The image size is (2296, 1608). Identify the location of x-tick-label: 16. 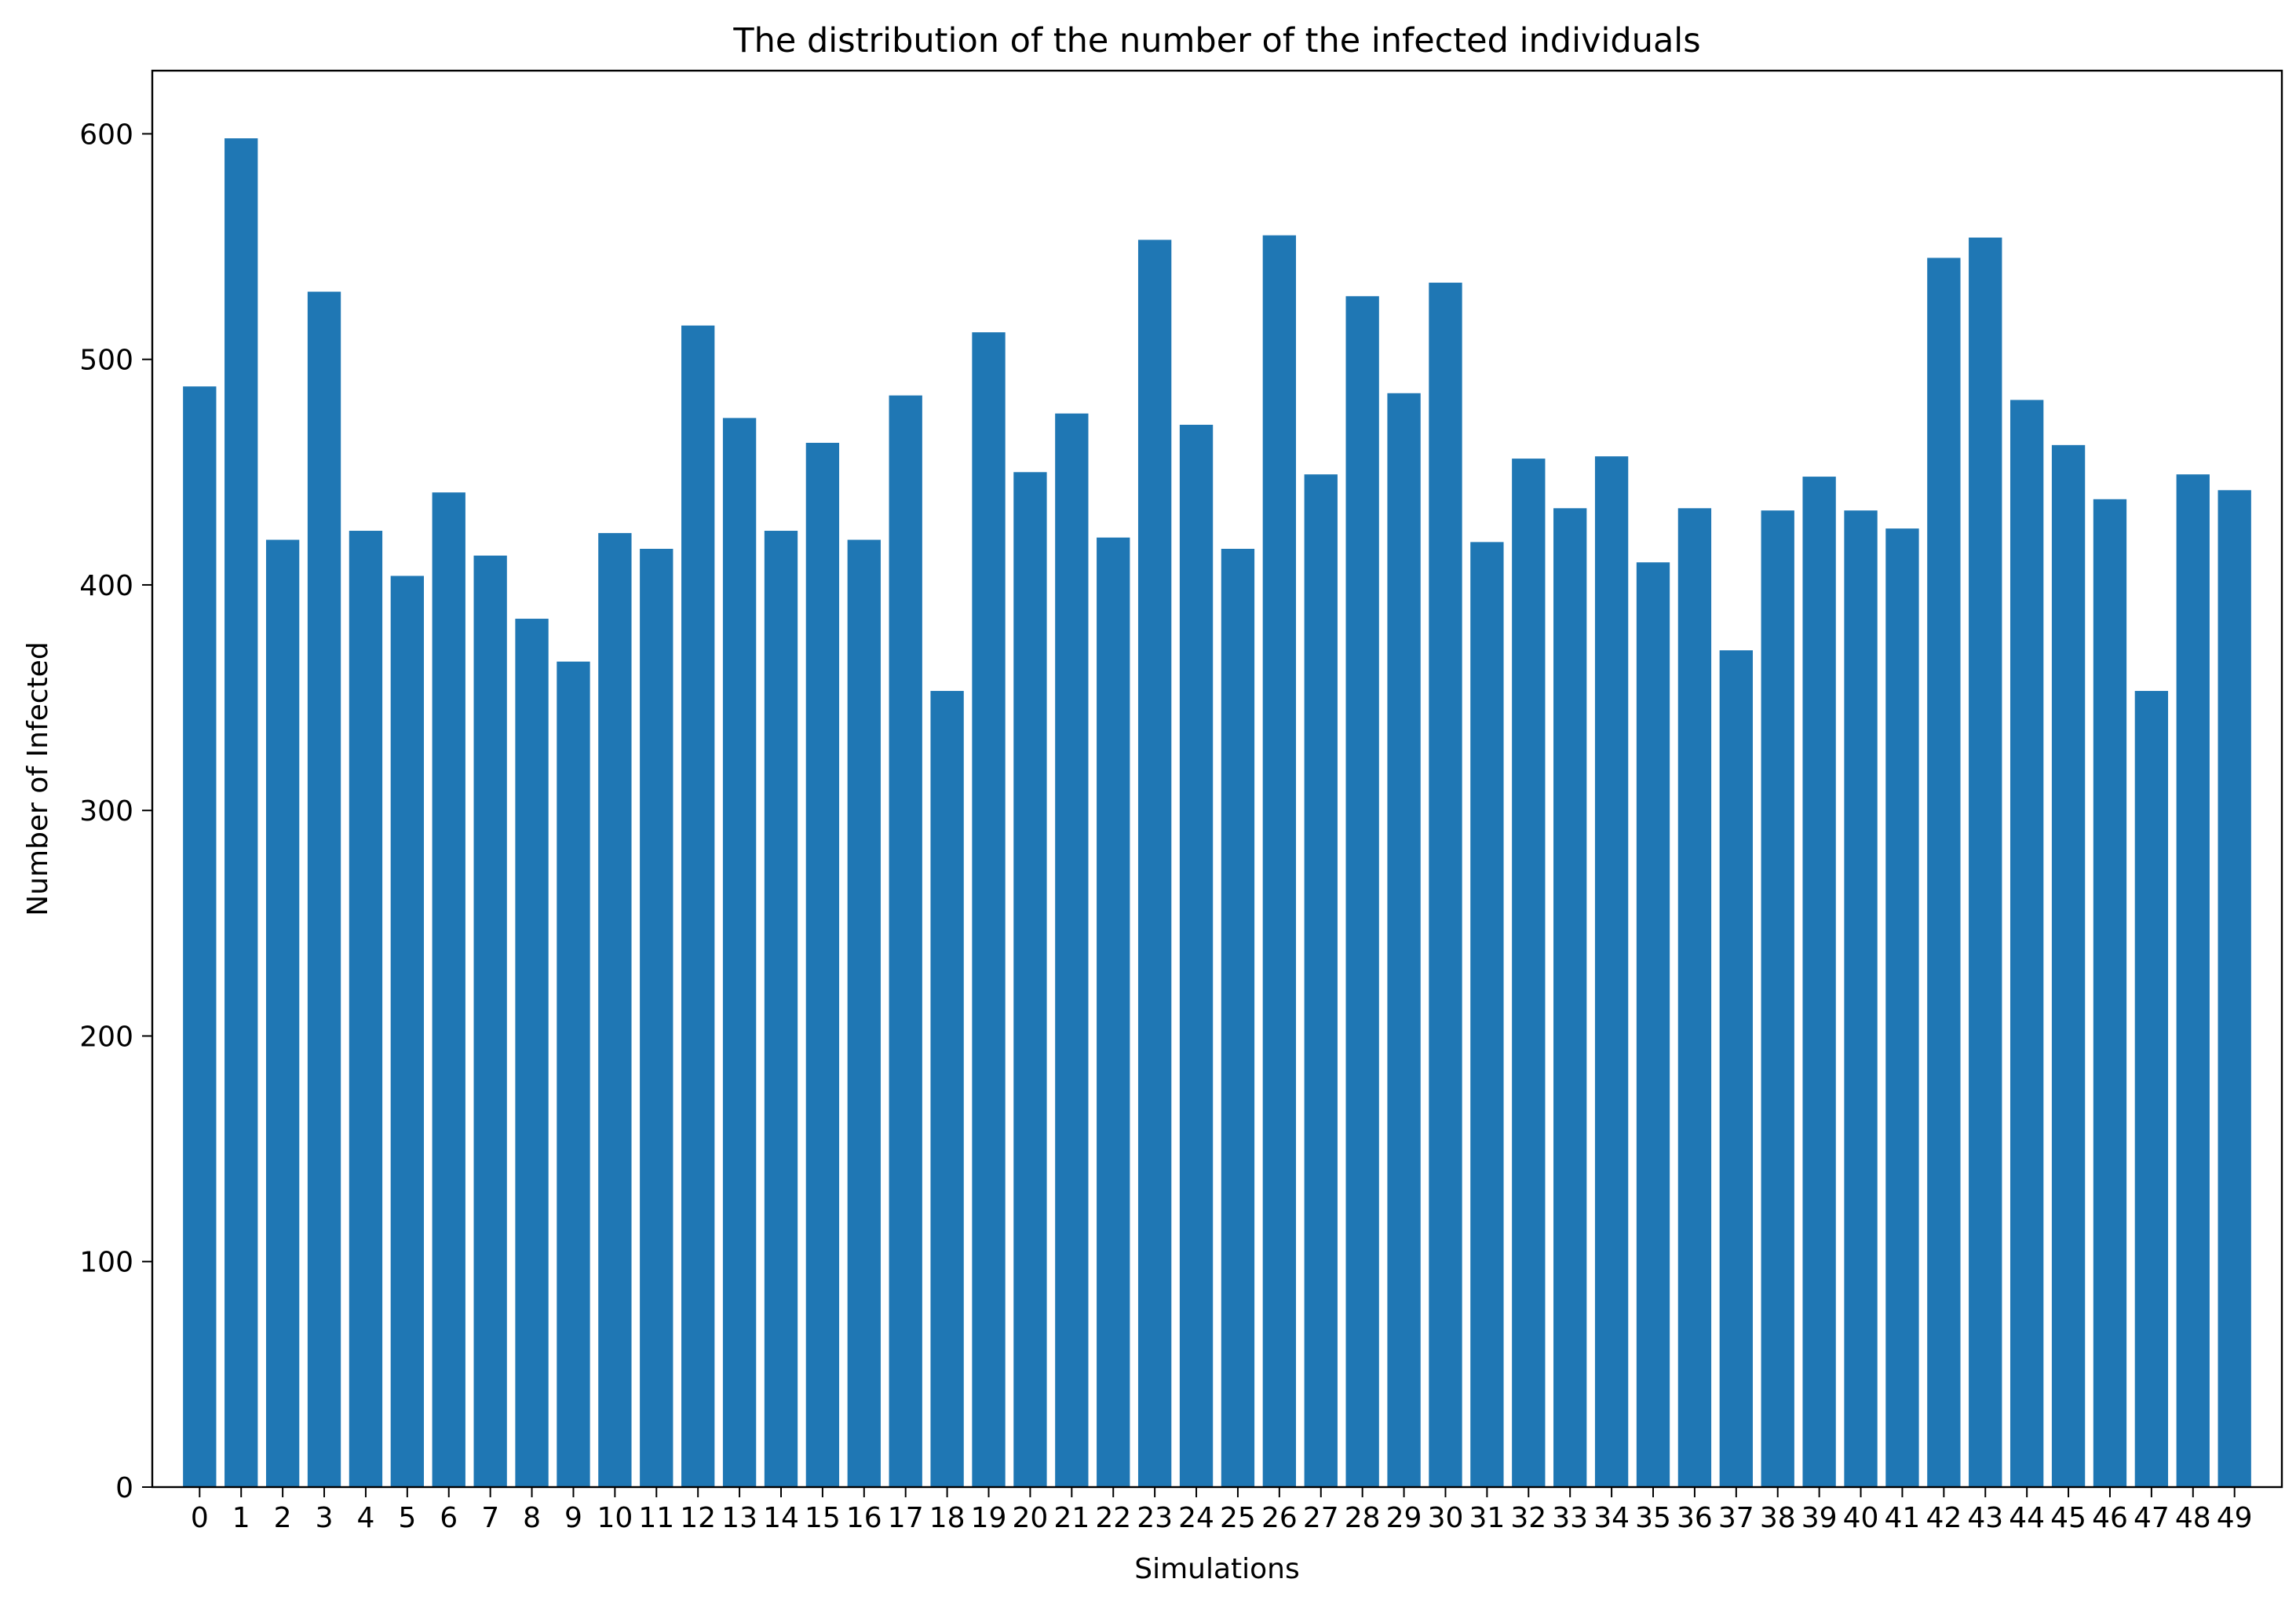
(864, 1518).